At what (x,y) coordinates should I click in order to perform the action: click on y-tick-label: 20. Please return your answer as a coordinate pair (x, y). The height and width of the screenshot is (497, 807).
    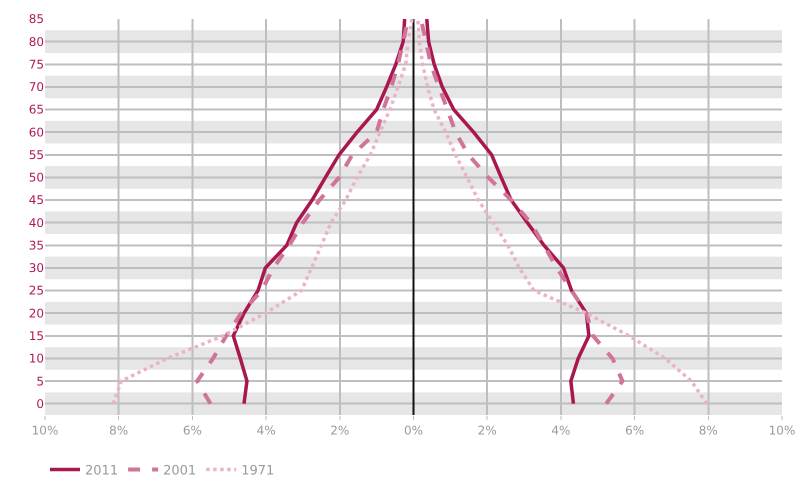
    Looking at the image, I should click on (36, 313).